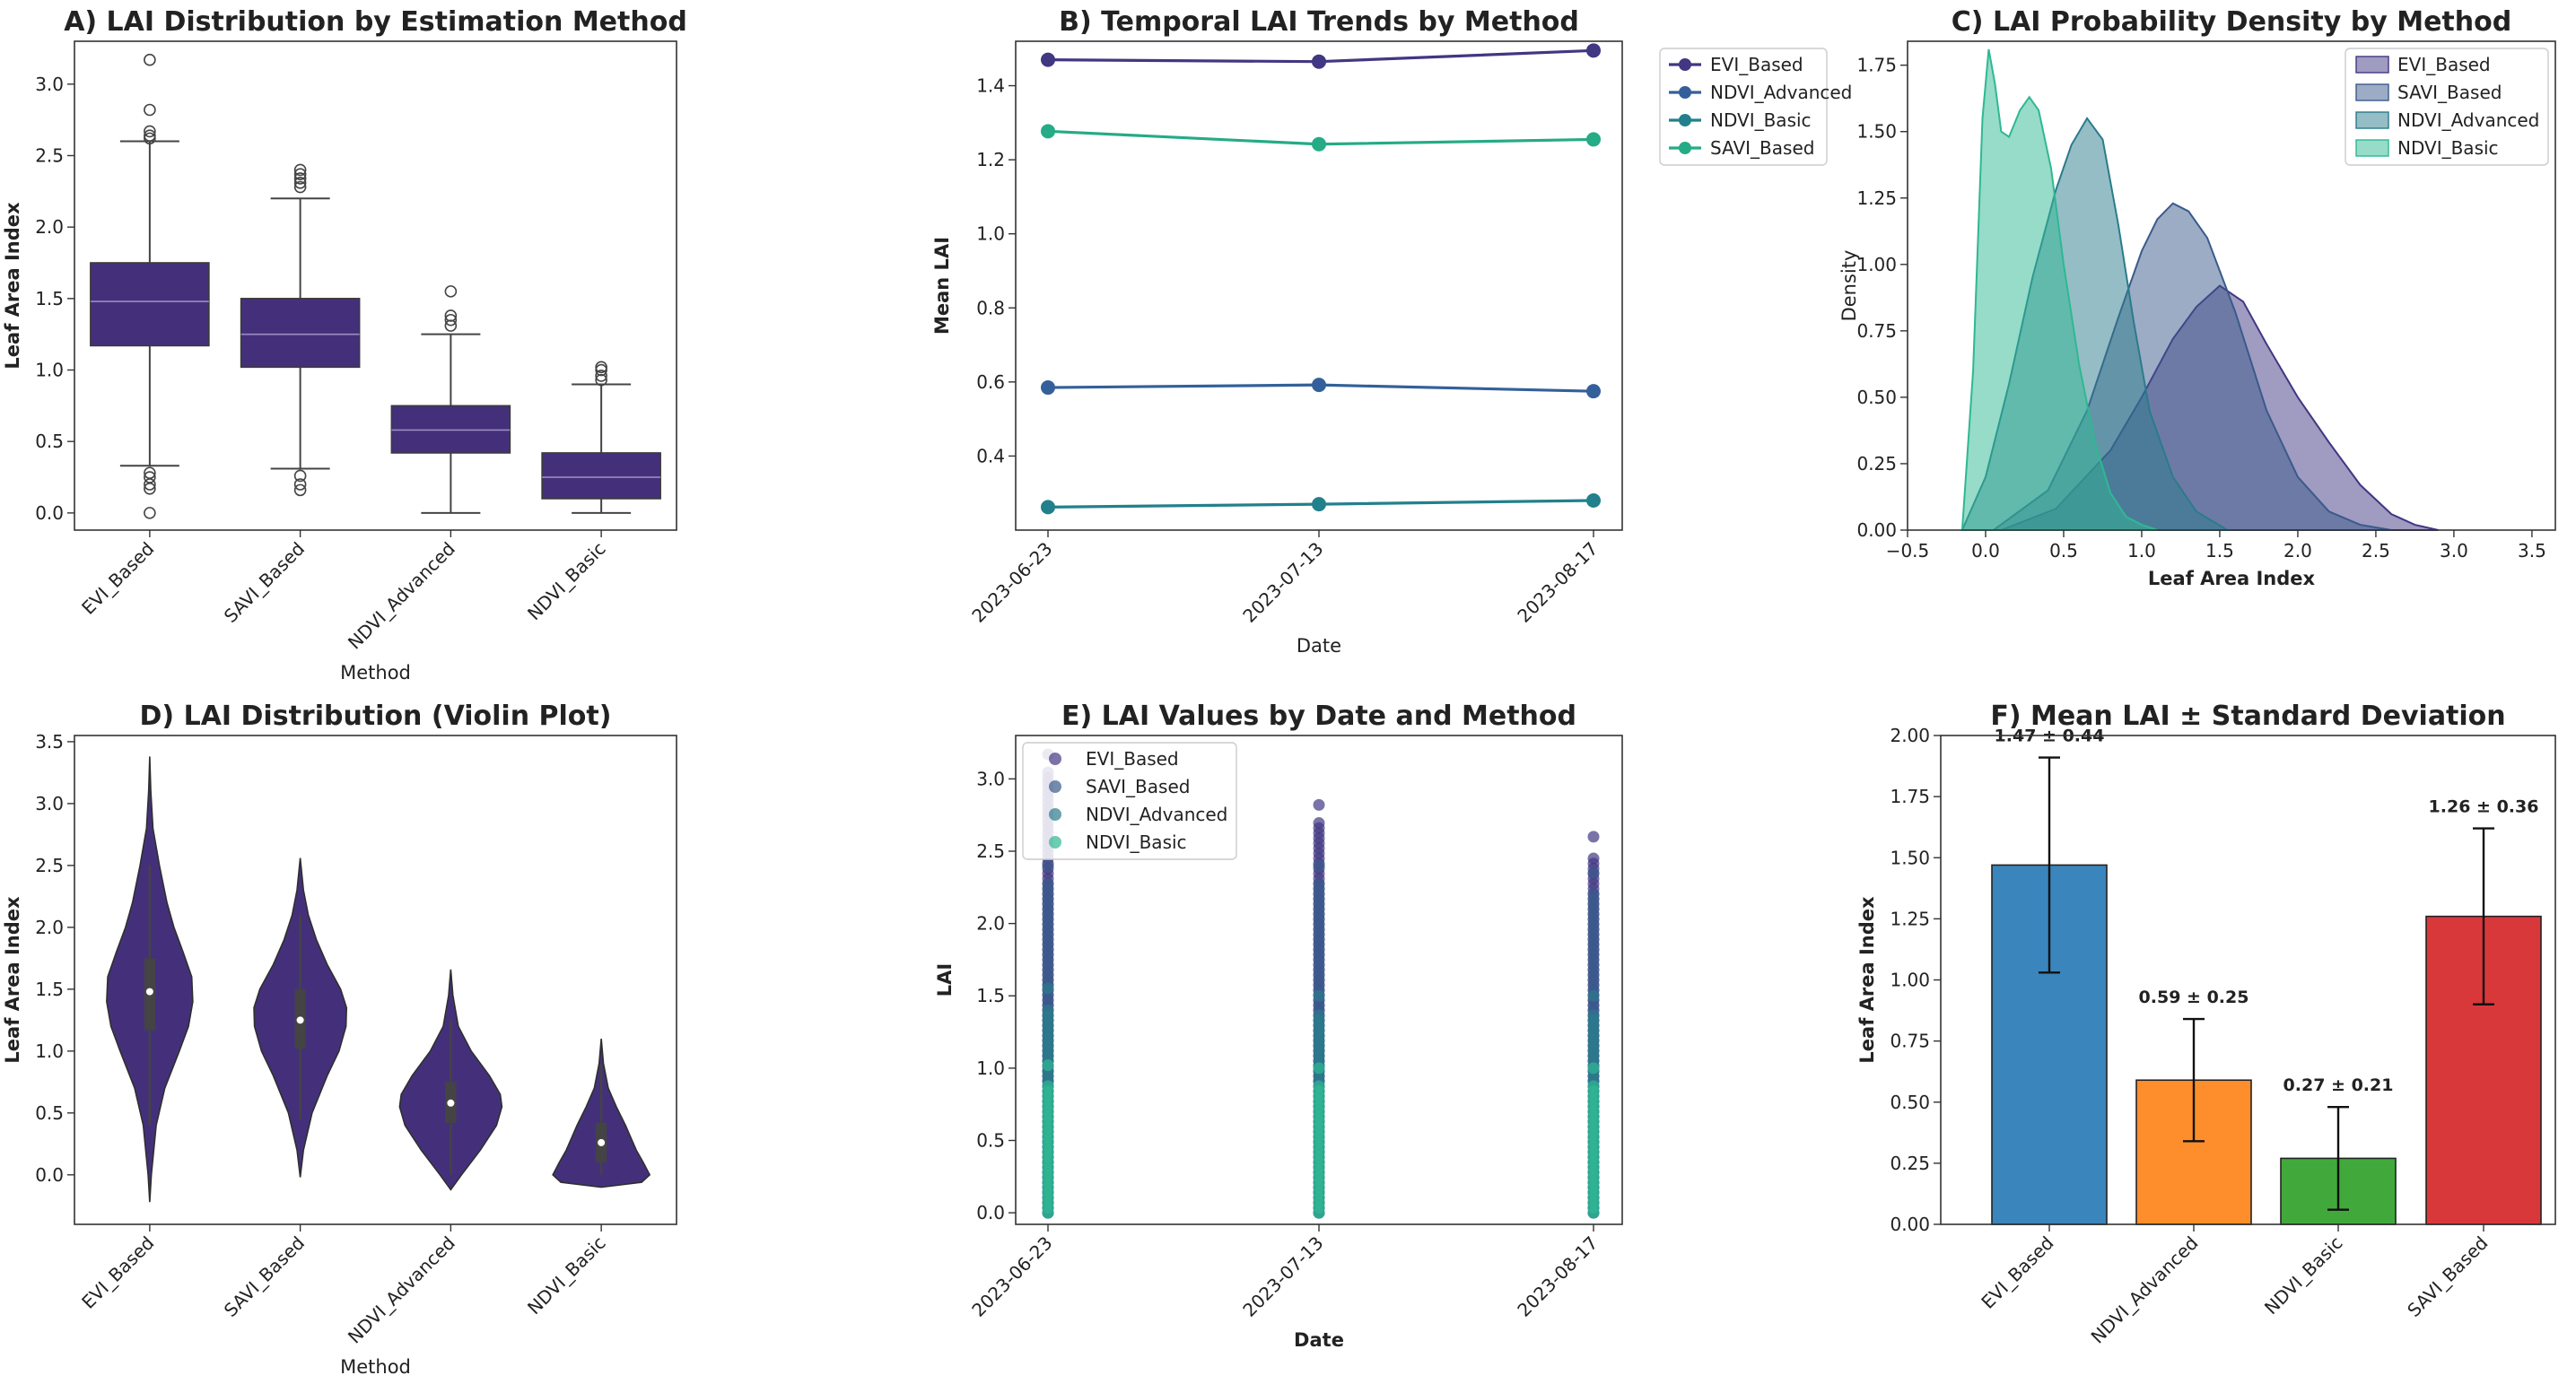 The height and width of the screenshot is (1384, 2576). Describe the element at coordinates (50, 298) in the screenshot. I see `y-tick-label: 1.5` at that location.